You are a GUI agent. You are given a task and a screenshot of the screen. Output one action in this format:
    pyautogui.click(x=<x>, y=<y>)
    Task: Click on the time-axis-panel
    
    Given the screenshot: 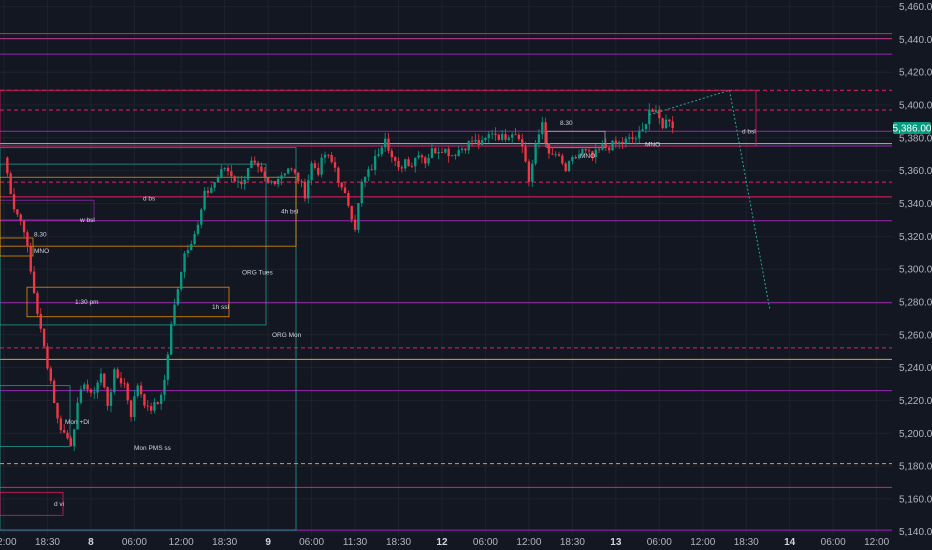 What is the action you would take?
    pyautogui.click(x=466, y=542)
    